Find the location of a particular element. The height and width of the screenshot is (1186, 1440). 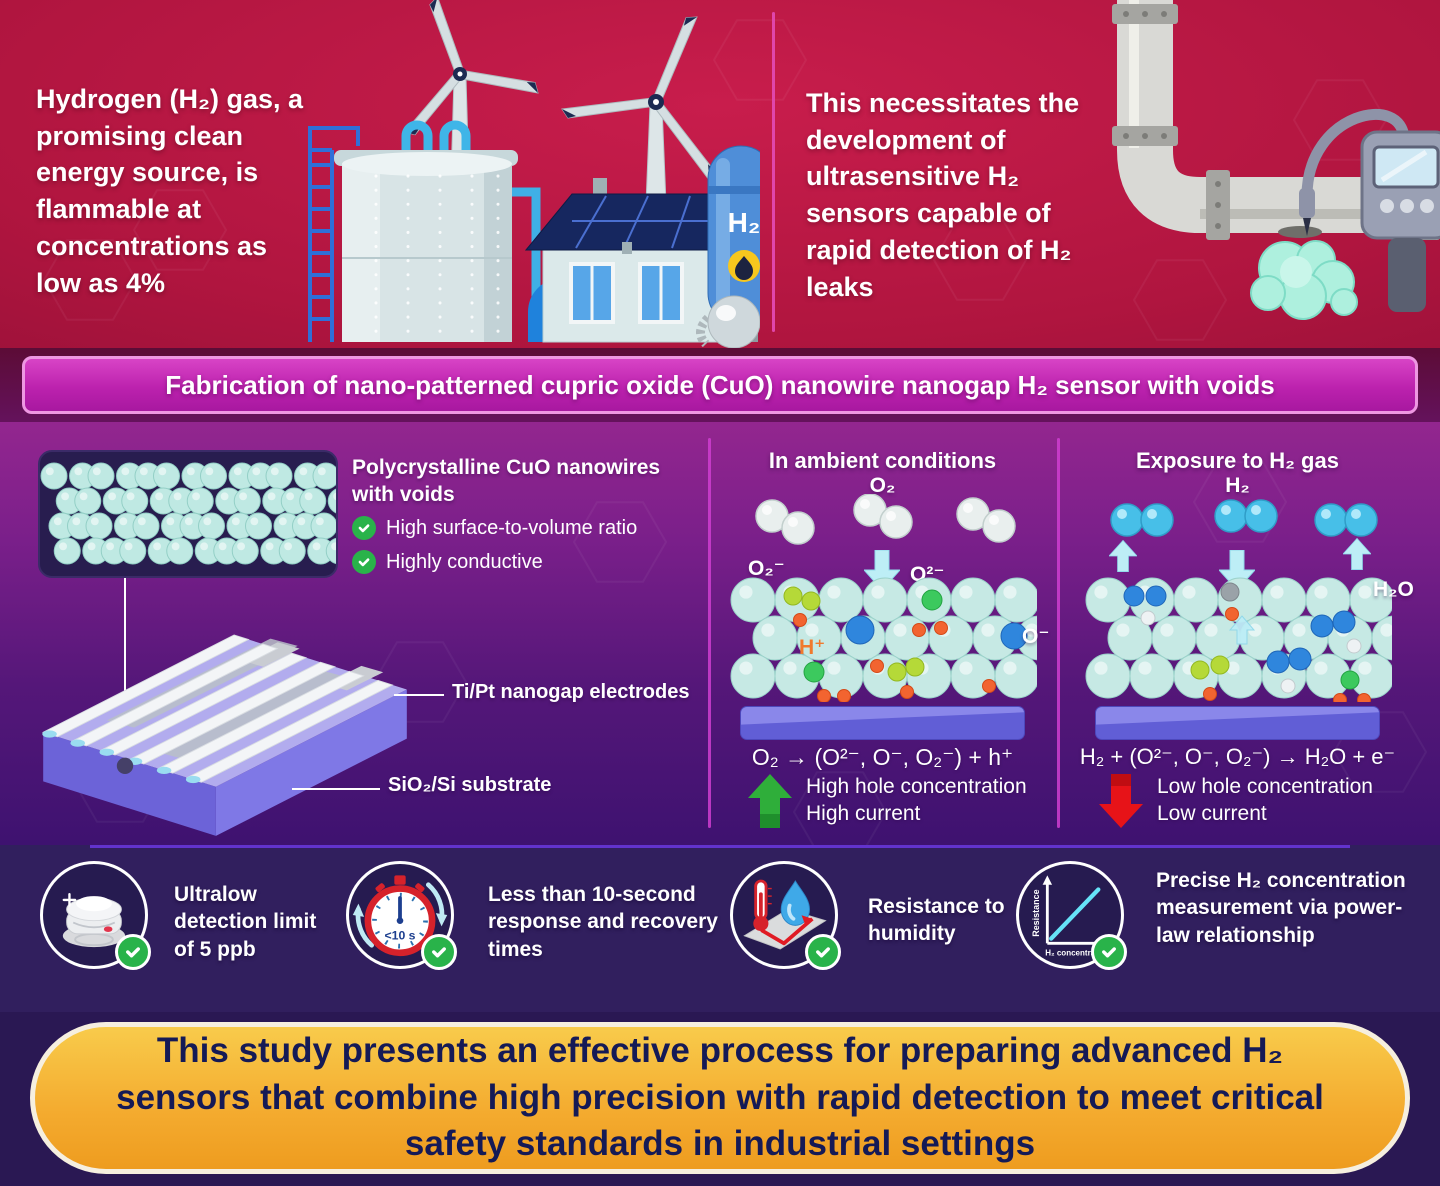

ambient-effect-line1: High hole concentration is located at coordinates (916, 787).